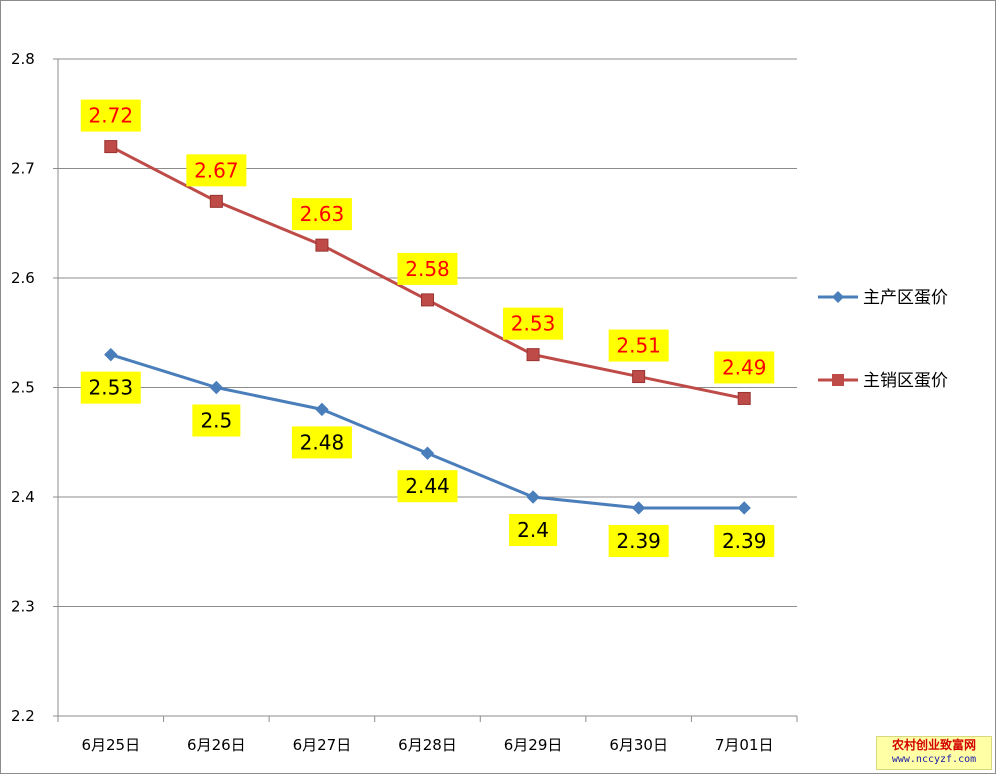 Image resolution: width=996 pixels, height=774 pixels. What do you see at coordinates (23, 59) in the screenshot?
I see `y-tick-label: 2.8` at bounding box center [23, 59].